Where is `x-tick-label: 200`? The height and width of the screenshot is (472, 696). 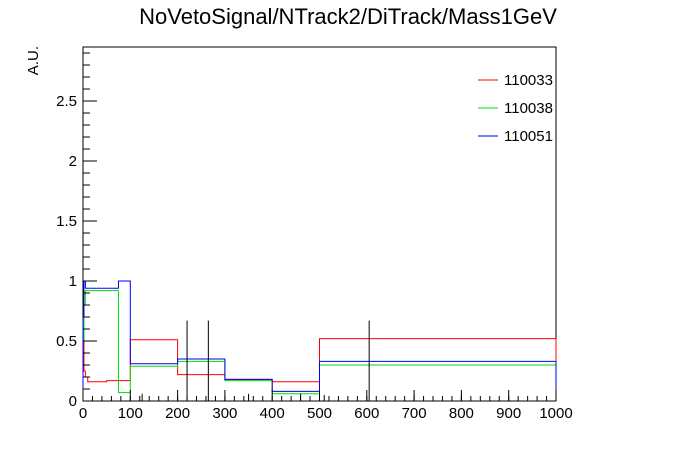
x-tick-label: 200 is located at coordinates (177, 413).